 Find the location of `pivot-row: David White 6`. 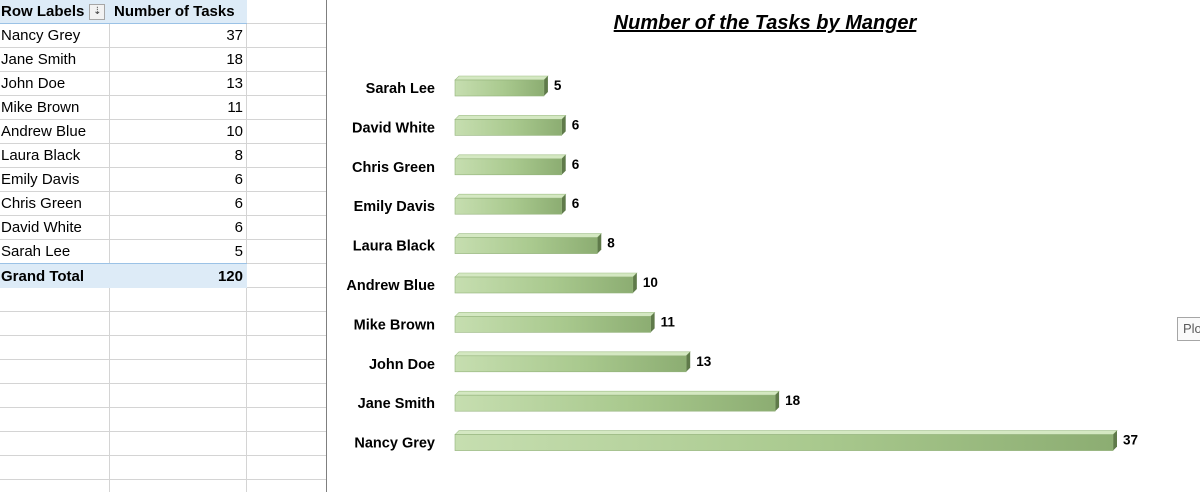

pivot-row: David White 6 is located at coordinates (123, 227).